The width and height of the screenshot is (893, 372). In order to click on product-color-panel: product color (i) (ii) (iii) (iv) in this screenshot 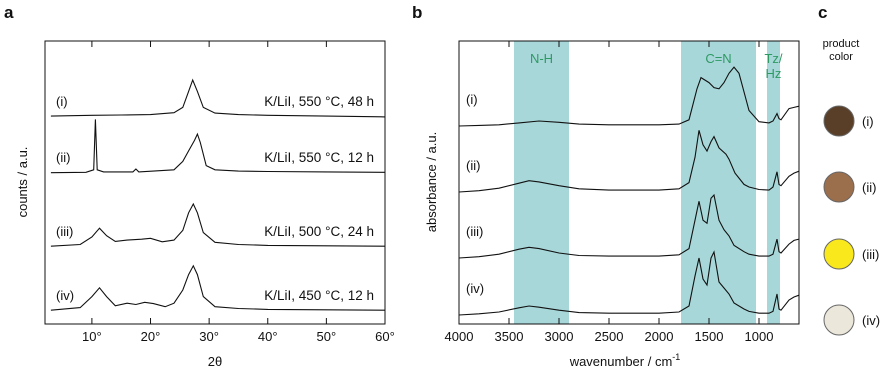, I will do `click(851, 187)`.